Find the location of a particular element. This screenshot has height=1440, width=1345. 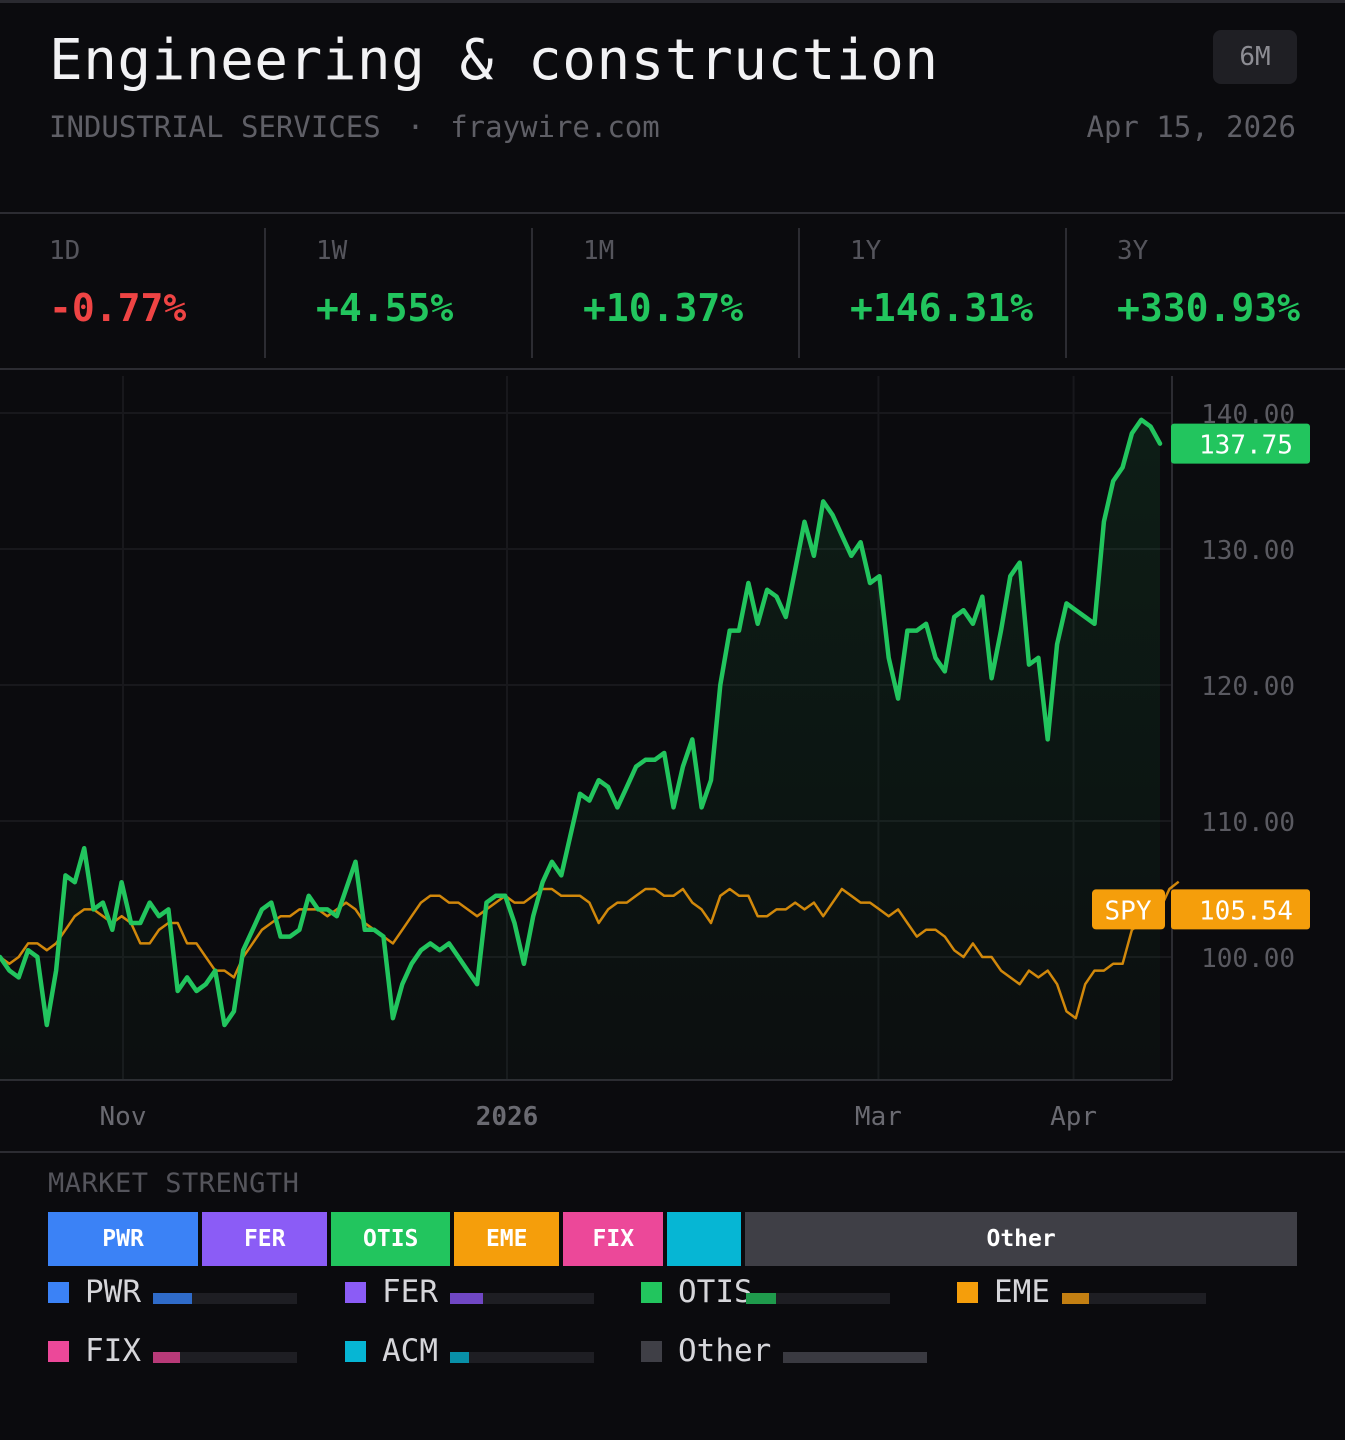

legend-item: PWR is located at coordinates (101, 1292).